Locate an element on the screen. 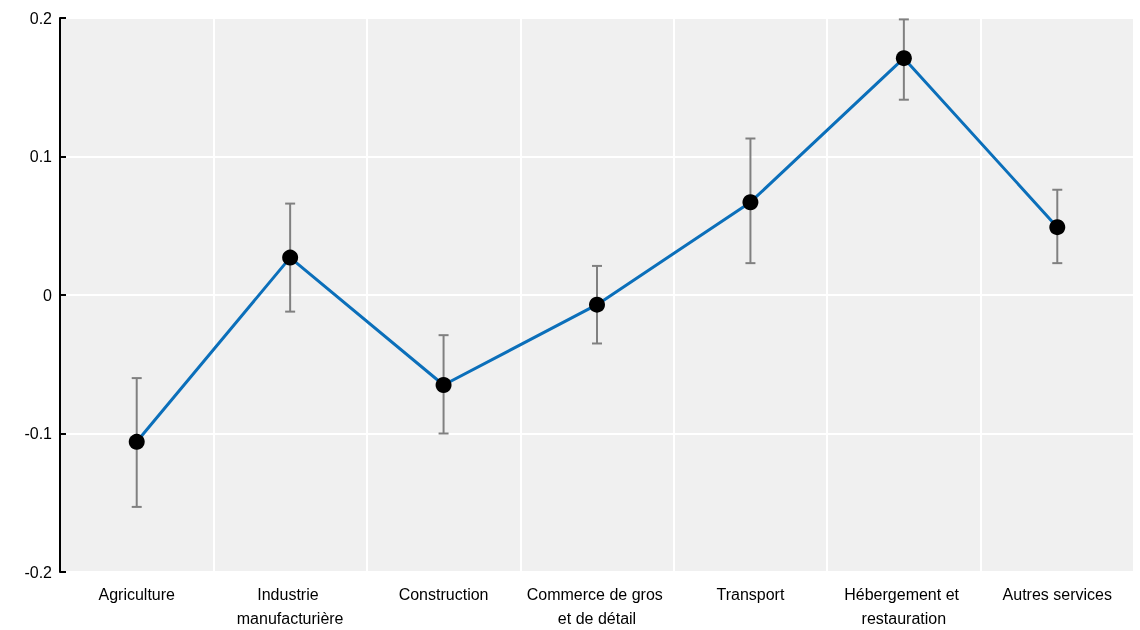  y-tick-label: -0.1 is located at coordinates (38, 433).